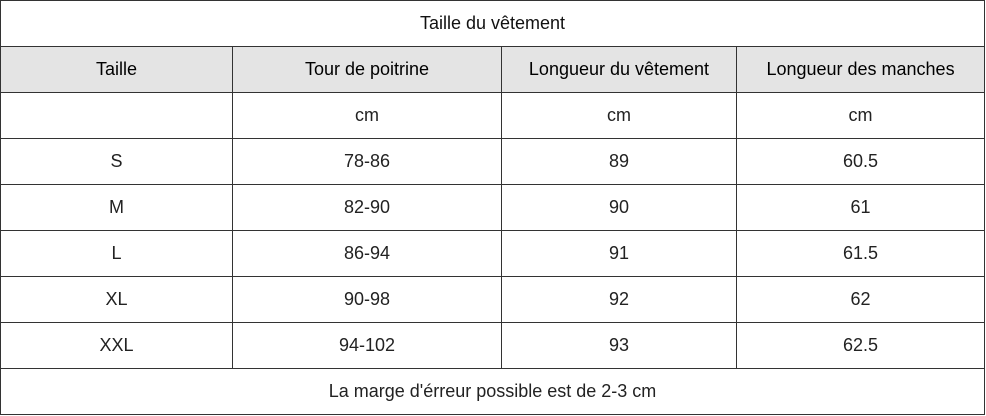  What do you see at coordinates (367, 345) in the screenshot?
I see `chest-cell: 94-102` at bounding box center [367, 345].